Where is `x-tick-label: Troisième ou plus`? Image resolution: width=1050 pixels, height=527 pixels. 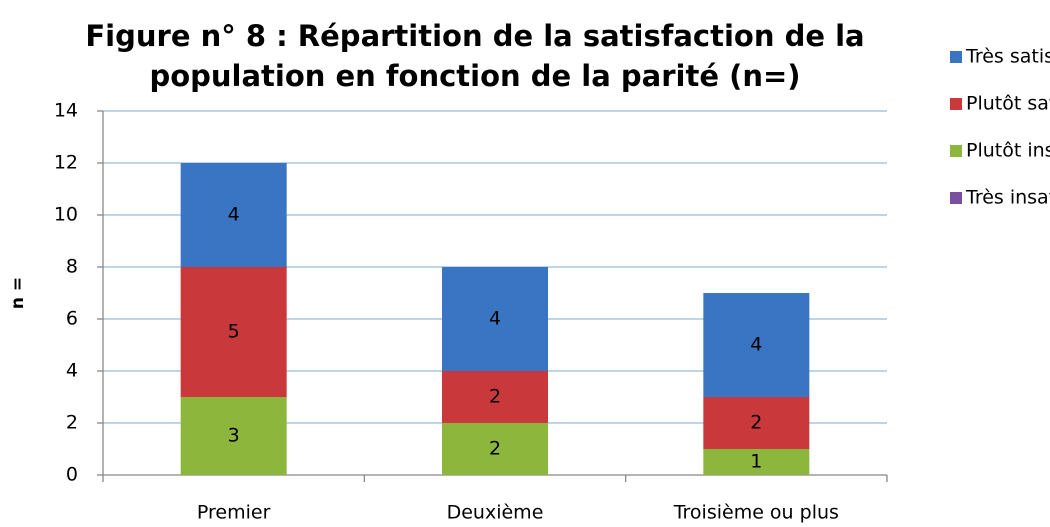 x-tick-label: Troisième ou plus is located at coordinates (756, 513).